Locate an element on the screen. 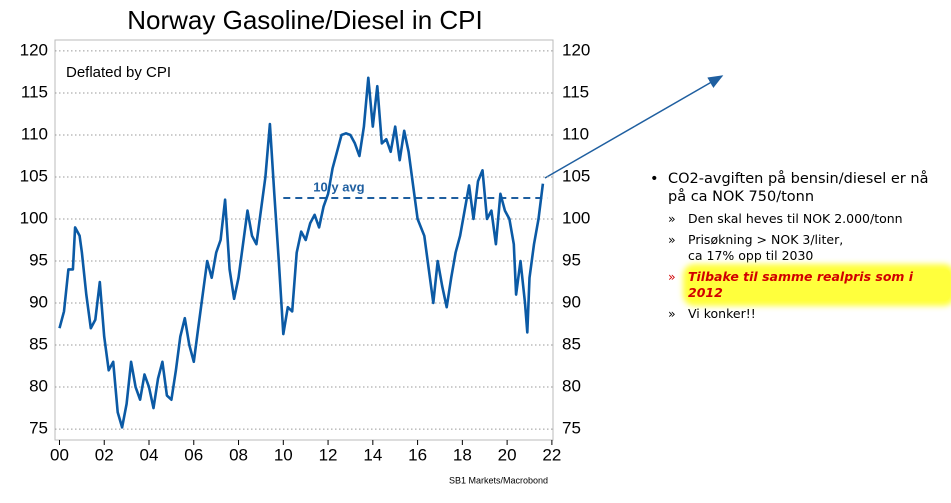 This screenshot has height=503, width=951. sub-bullet: » Vi konker!! is located at coordinates (809, 314).